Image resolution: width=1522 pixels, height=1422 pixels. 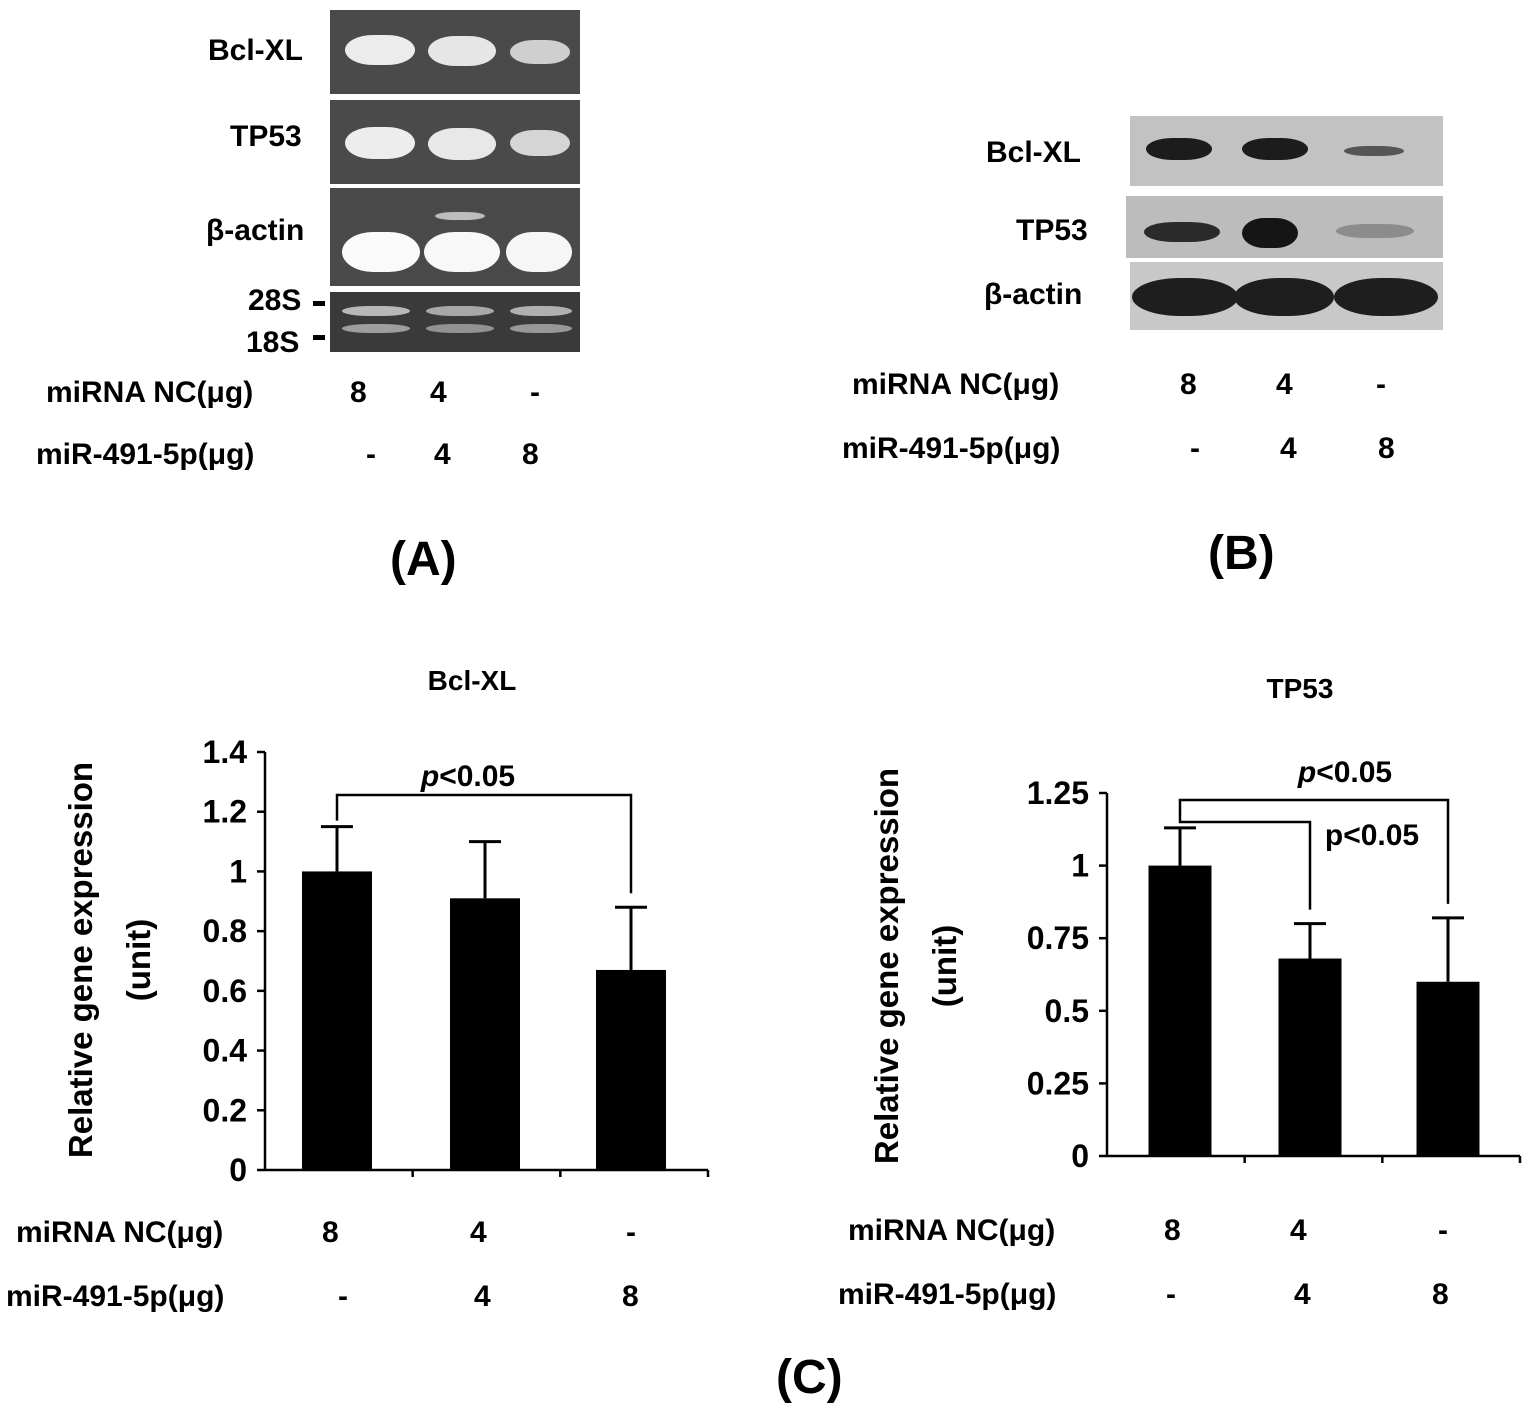 I want to click on blot-strip-actin, so click(x=1286, y=296).